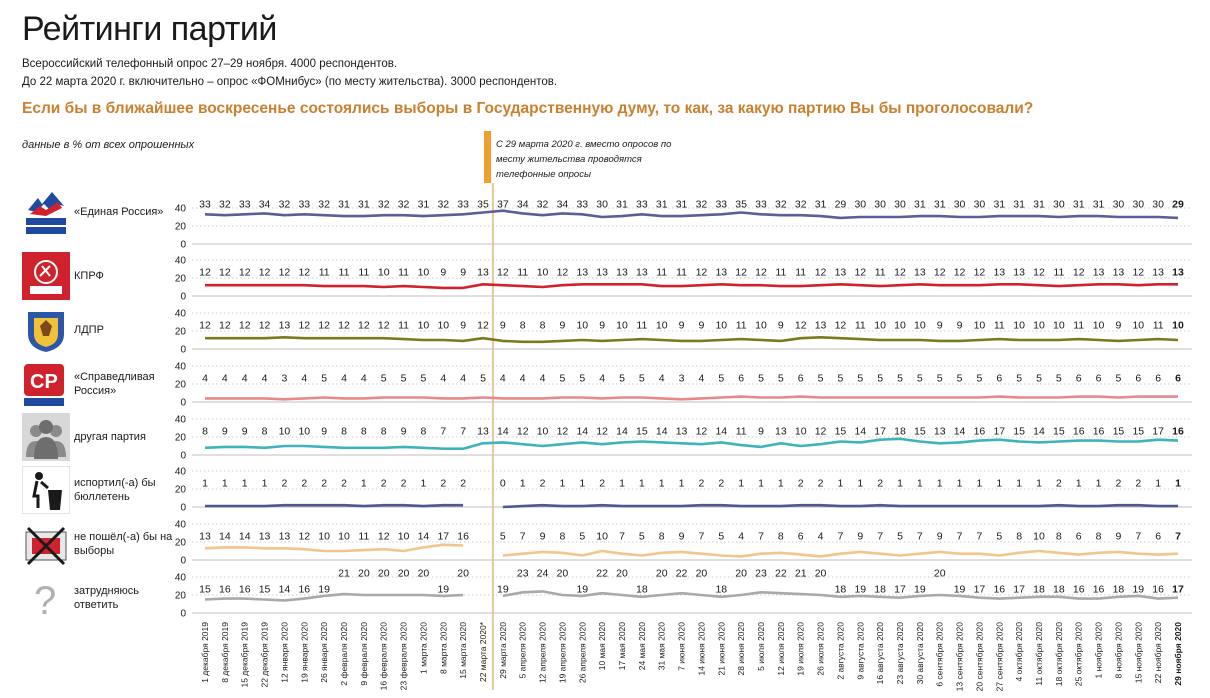 This screenshot has height=698, width=1210. Describe the element at coordinates (701, 649) in the screenshot. I see `x-tick-label: 14 июня 2020` at that location.